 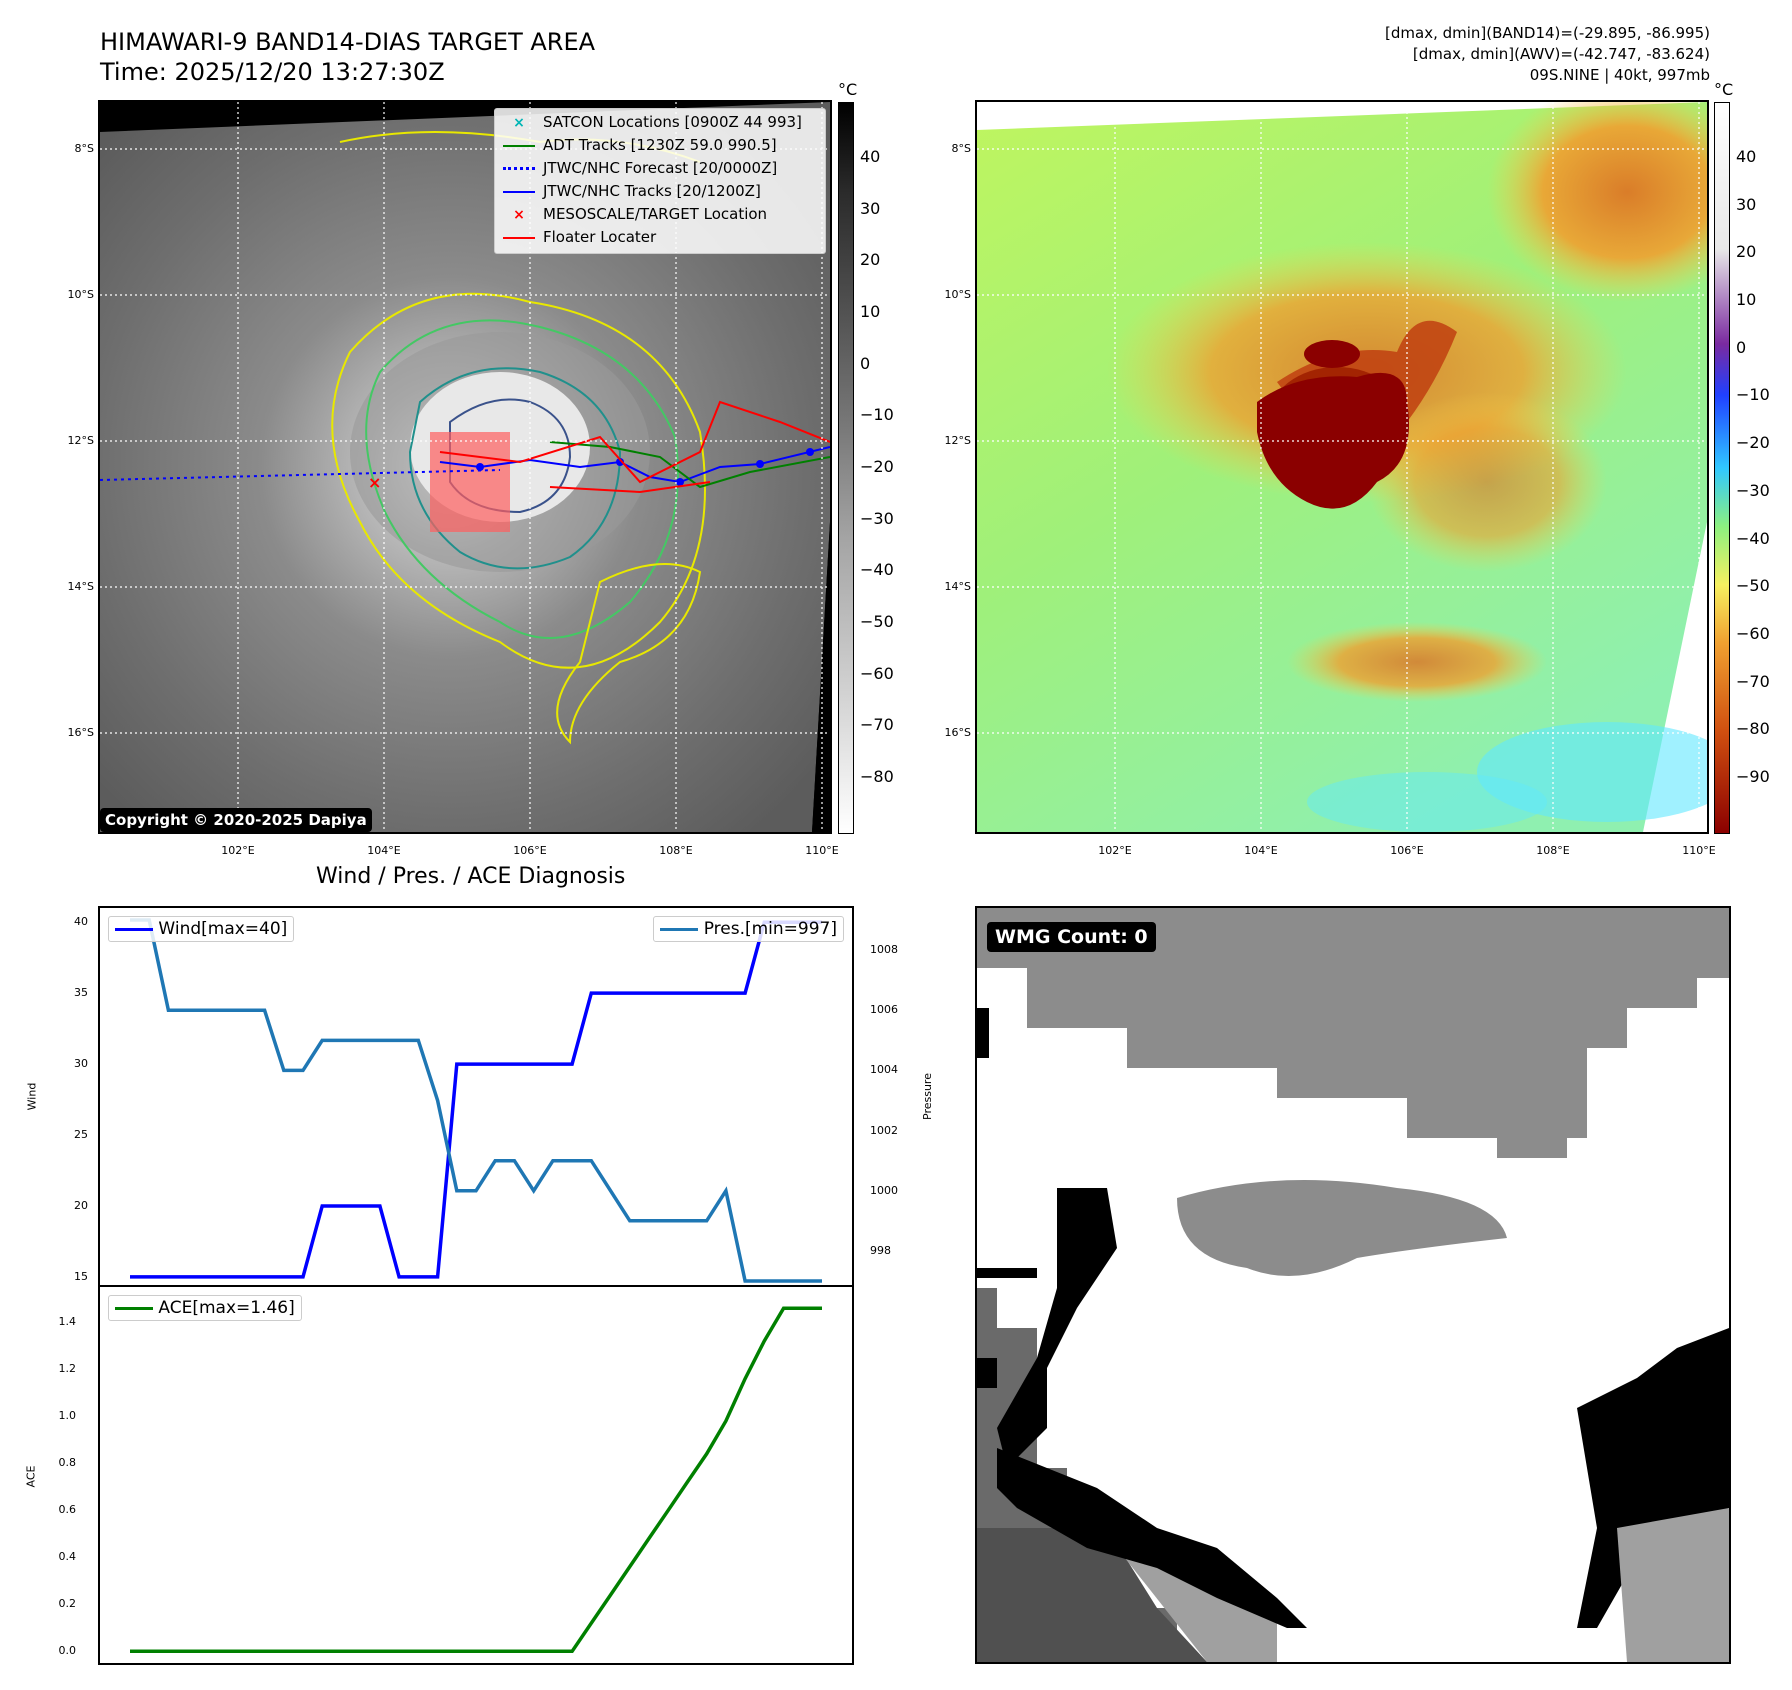 I want to click on ir-legend-label: ADT Tracks [1230Z 59.0 990.5], so click(x=660, y=145).